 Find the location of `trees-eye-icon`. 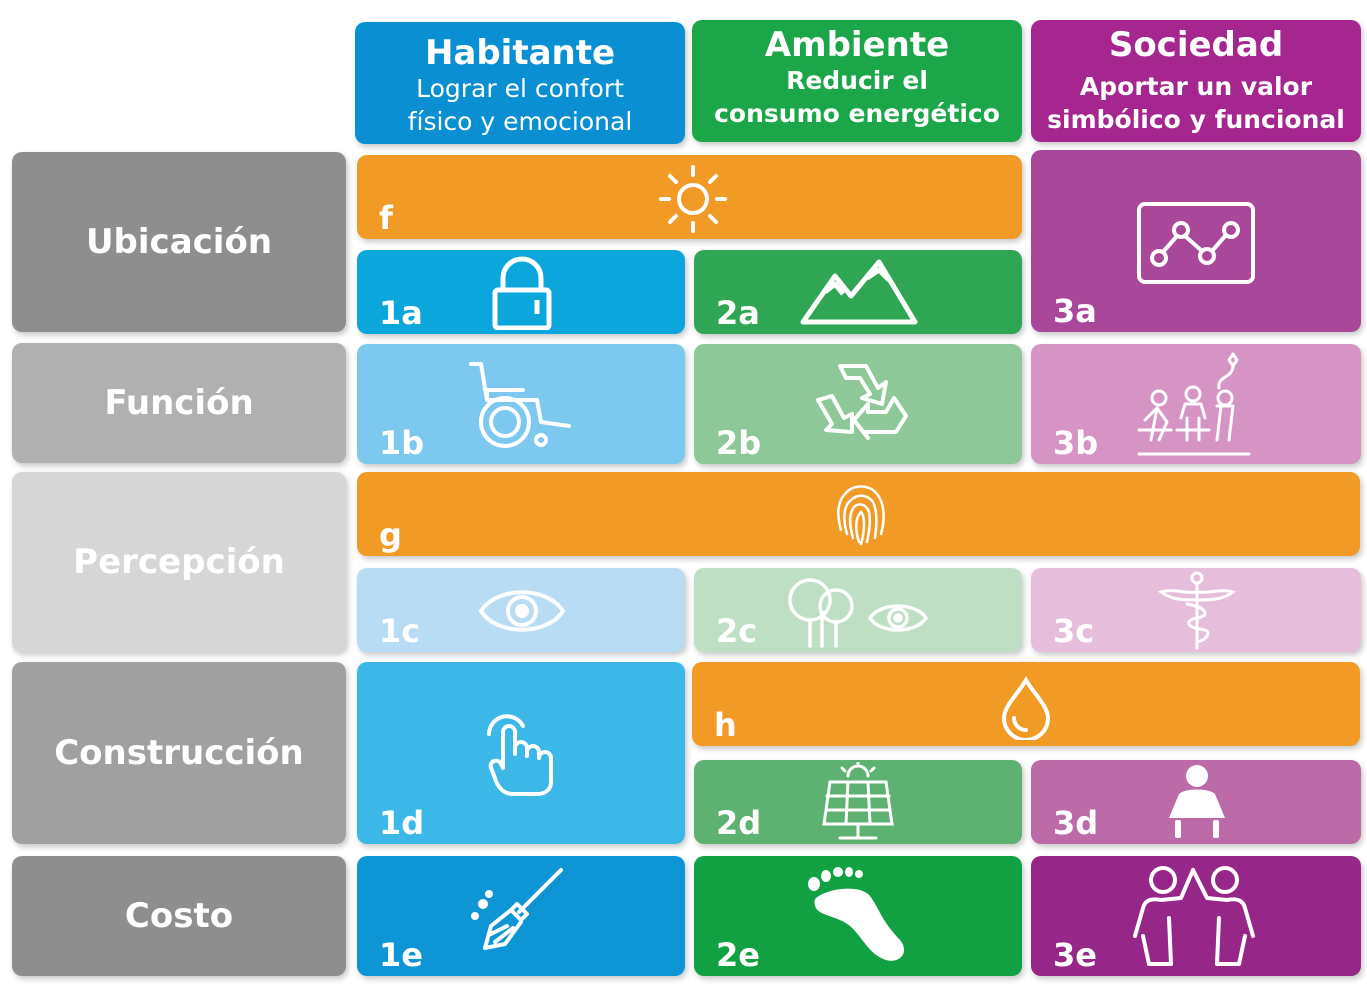

trees-eye-icon is located at coordinates (859, 610).